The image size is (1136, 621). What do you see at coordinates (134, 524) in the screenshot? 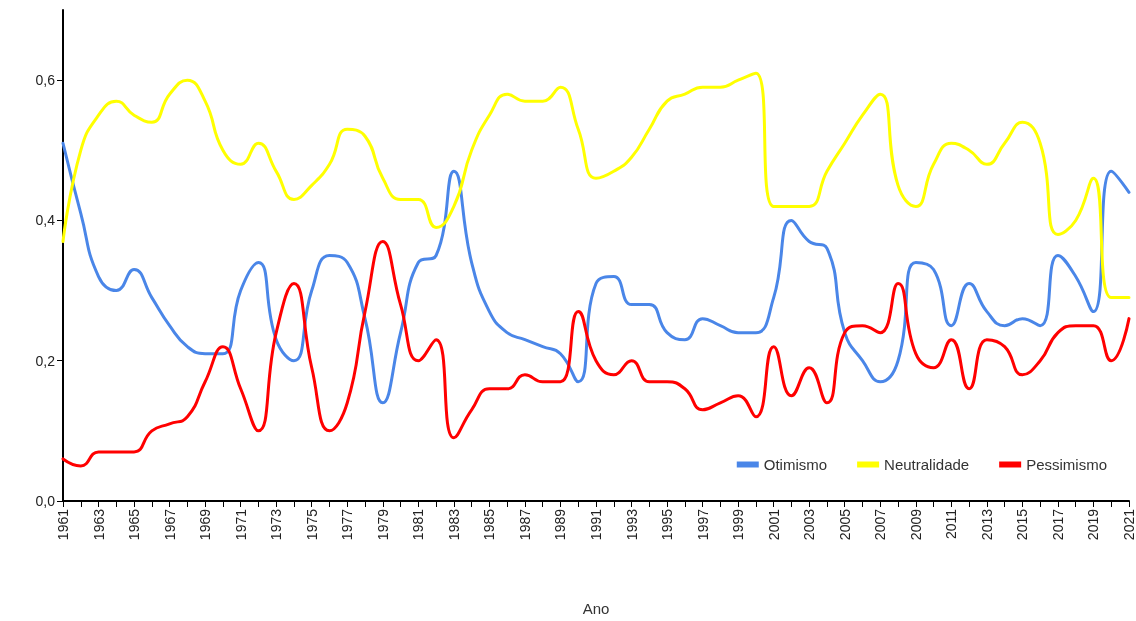
I see `x-tick-label: 1965` at bounding box center [134, 524].